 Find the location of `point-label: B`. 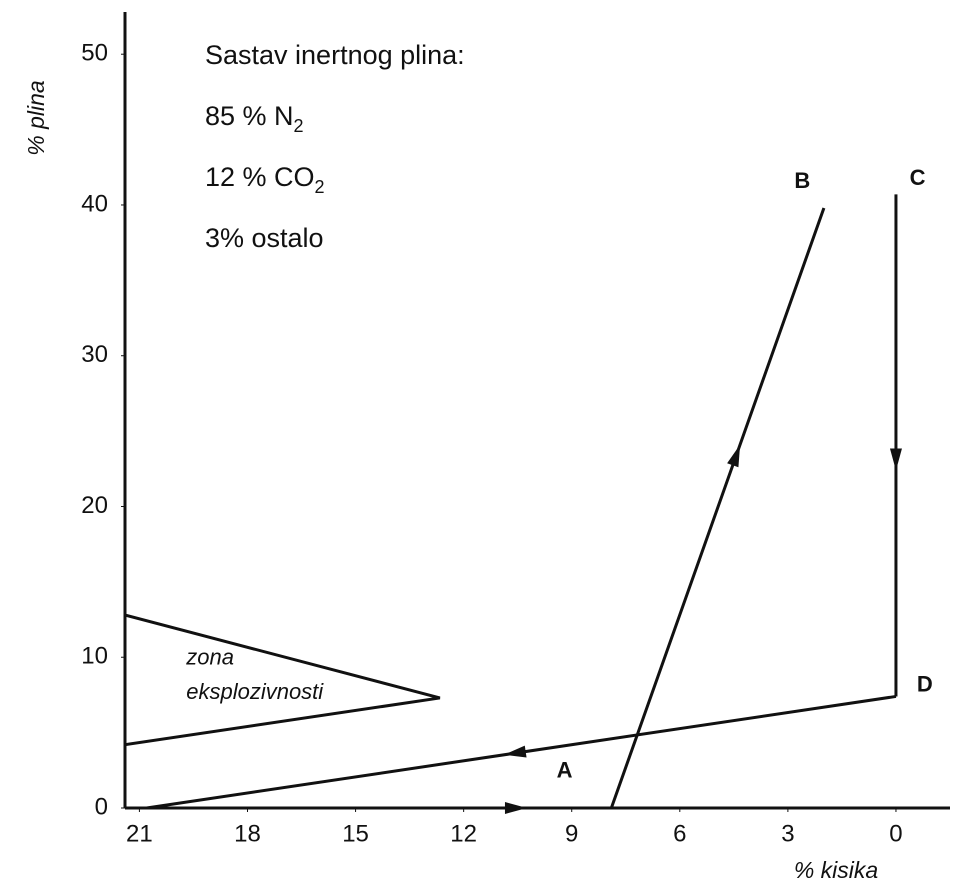

point-label: B is located at coordinates (802, 180).